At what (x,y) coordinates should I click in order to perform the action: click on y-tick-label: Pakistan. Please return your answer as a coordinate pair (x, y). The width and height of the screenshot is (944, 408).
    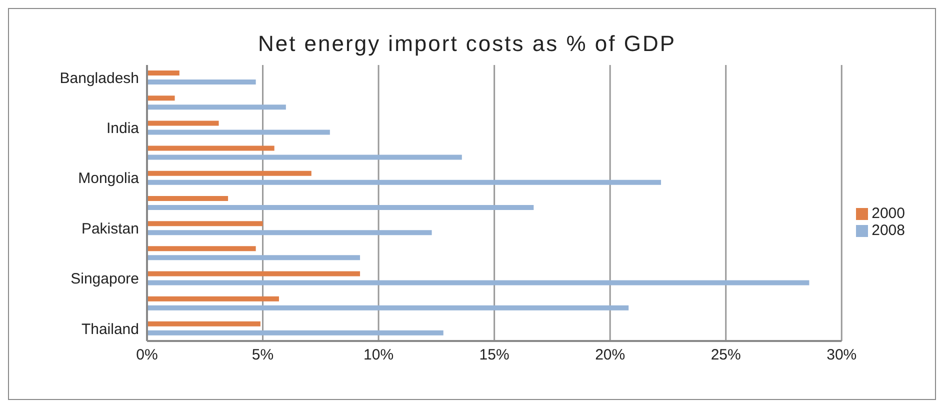
    Looking at the image, I should click on (110, 229).